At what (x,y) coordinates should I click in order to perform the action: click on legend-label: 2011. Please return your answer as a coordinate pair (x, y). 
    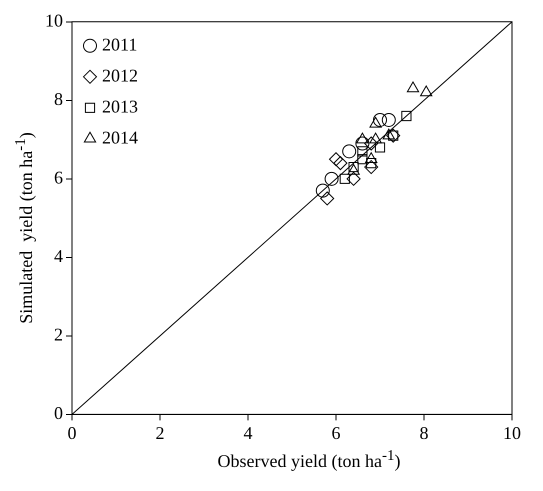
    Looking at the image, I should click on (120, 44).